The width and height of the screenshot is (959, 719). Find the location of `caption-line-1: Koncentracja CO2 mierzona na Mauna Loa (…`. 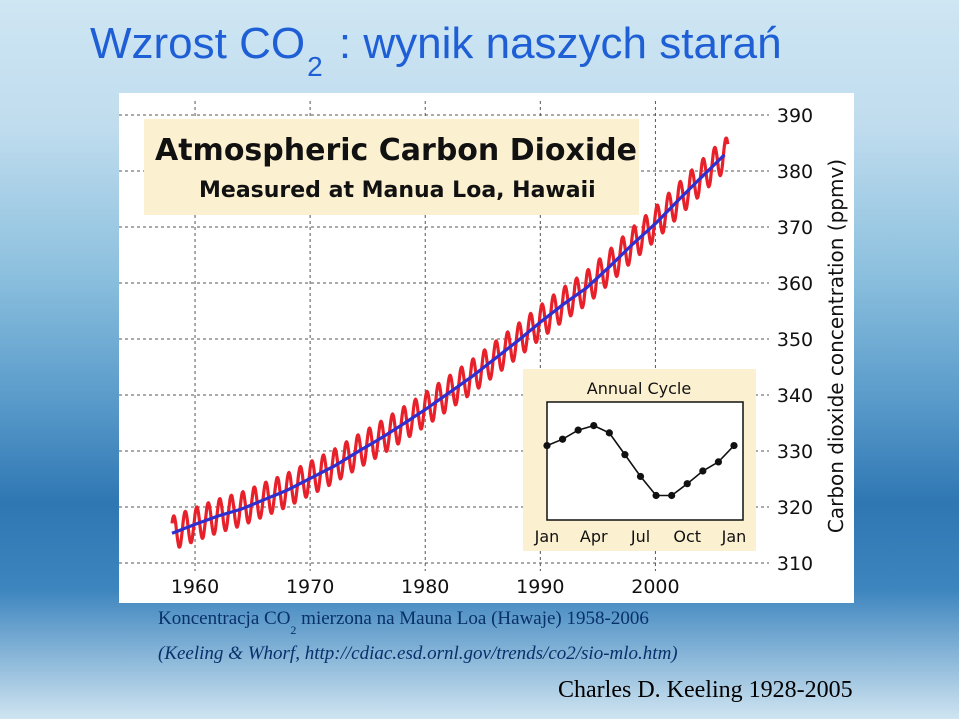

caption-line-1: Koncentracja CO2 mierzona na Mauna Loa (… is located at coordinates (548, 622).